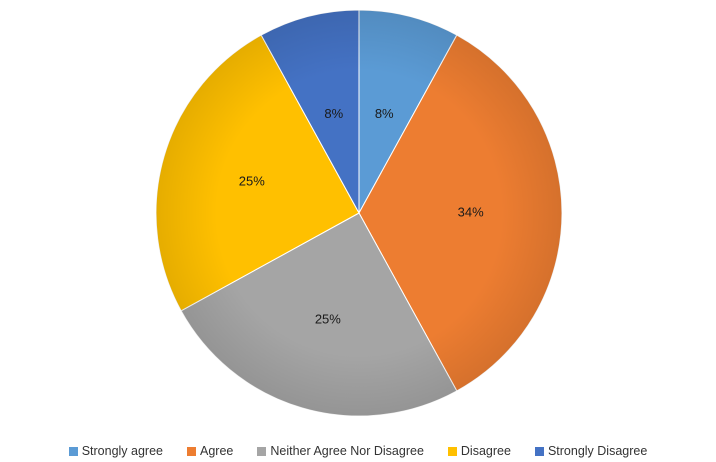  I want to click on data-label-neither-agree-nor-disagree: 25%, so click(328, 319).